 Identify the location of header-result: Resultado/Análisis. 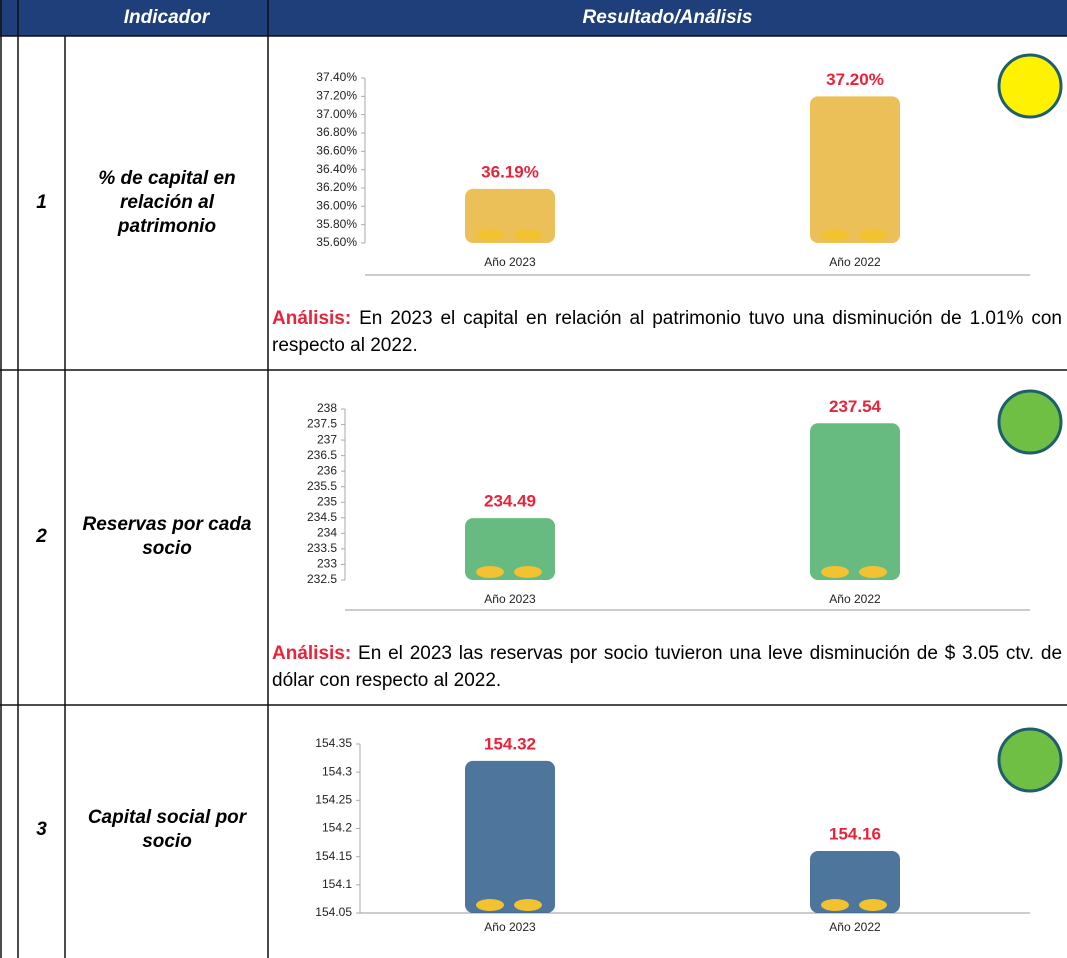
(667, 17).